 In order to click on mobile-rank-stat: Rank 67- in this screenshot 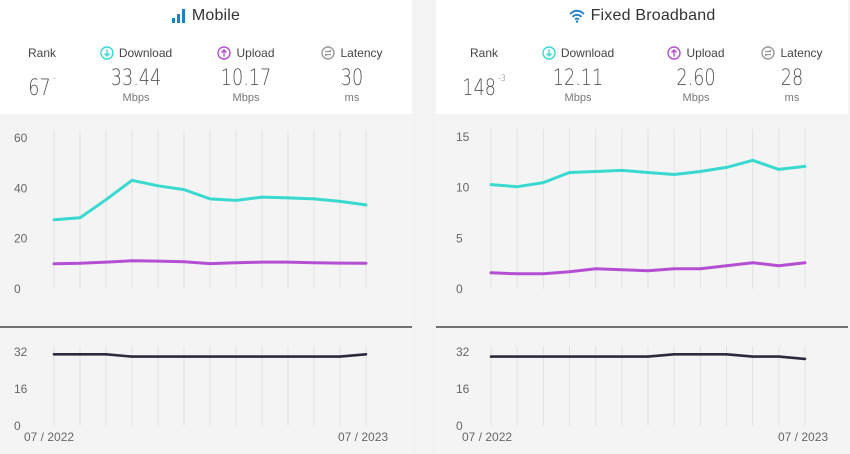, I will do `click(42, 73)`.